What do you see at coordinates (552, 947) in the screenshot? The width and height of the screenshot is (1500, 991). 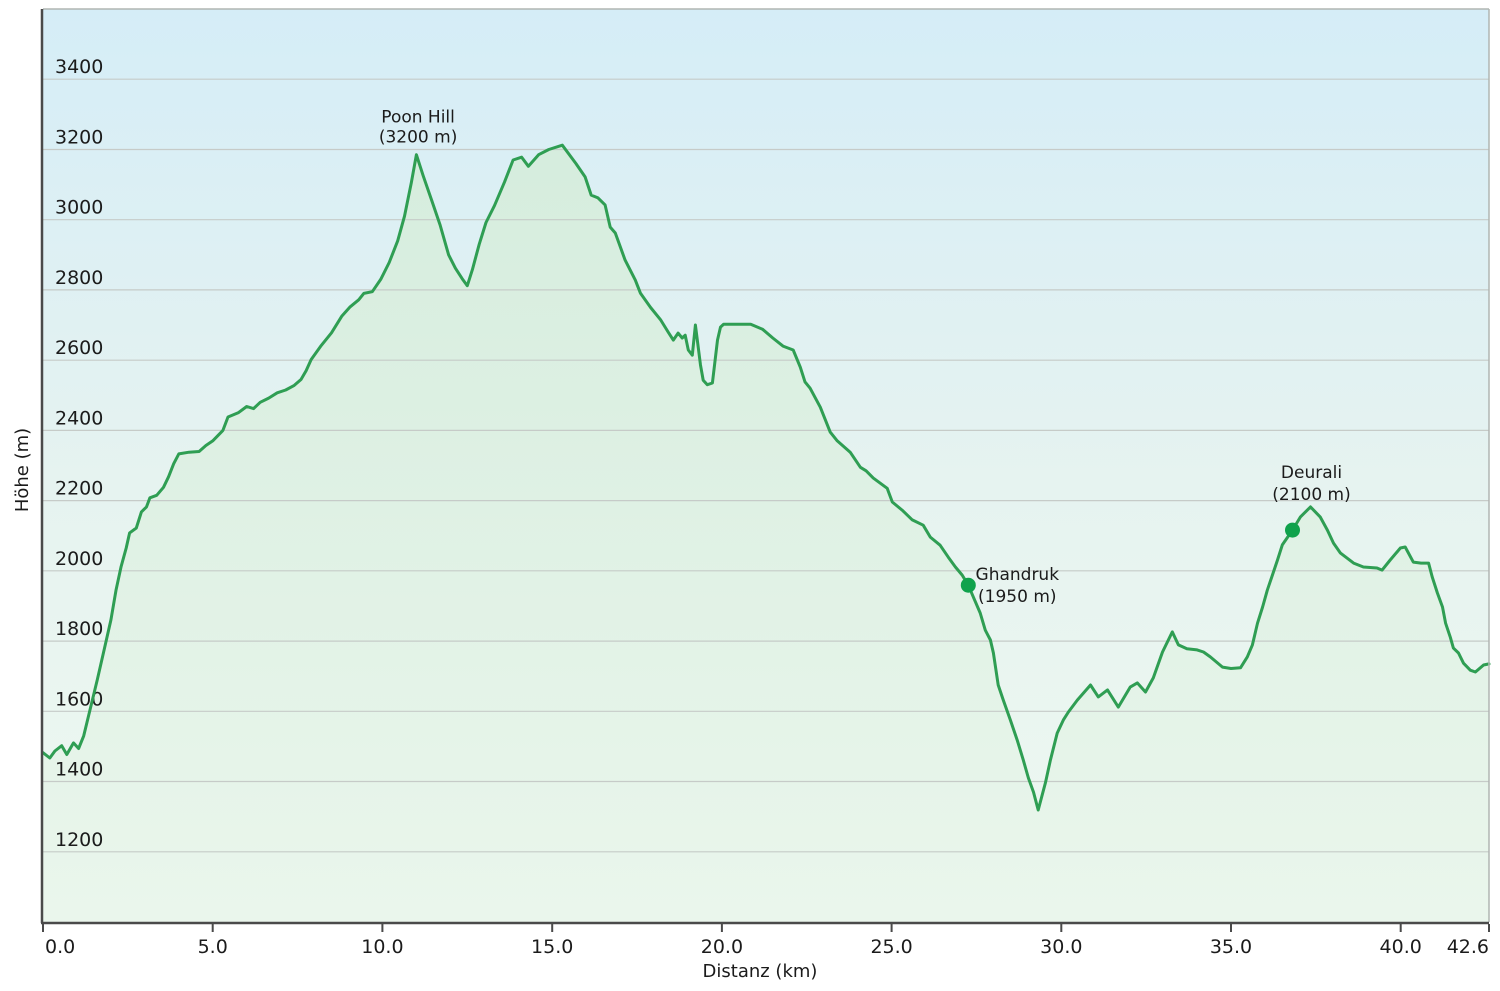 I see `x-tick-label: 15.0` at bounding box center [552, 947].